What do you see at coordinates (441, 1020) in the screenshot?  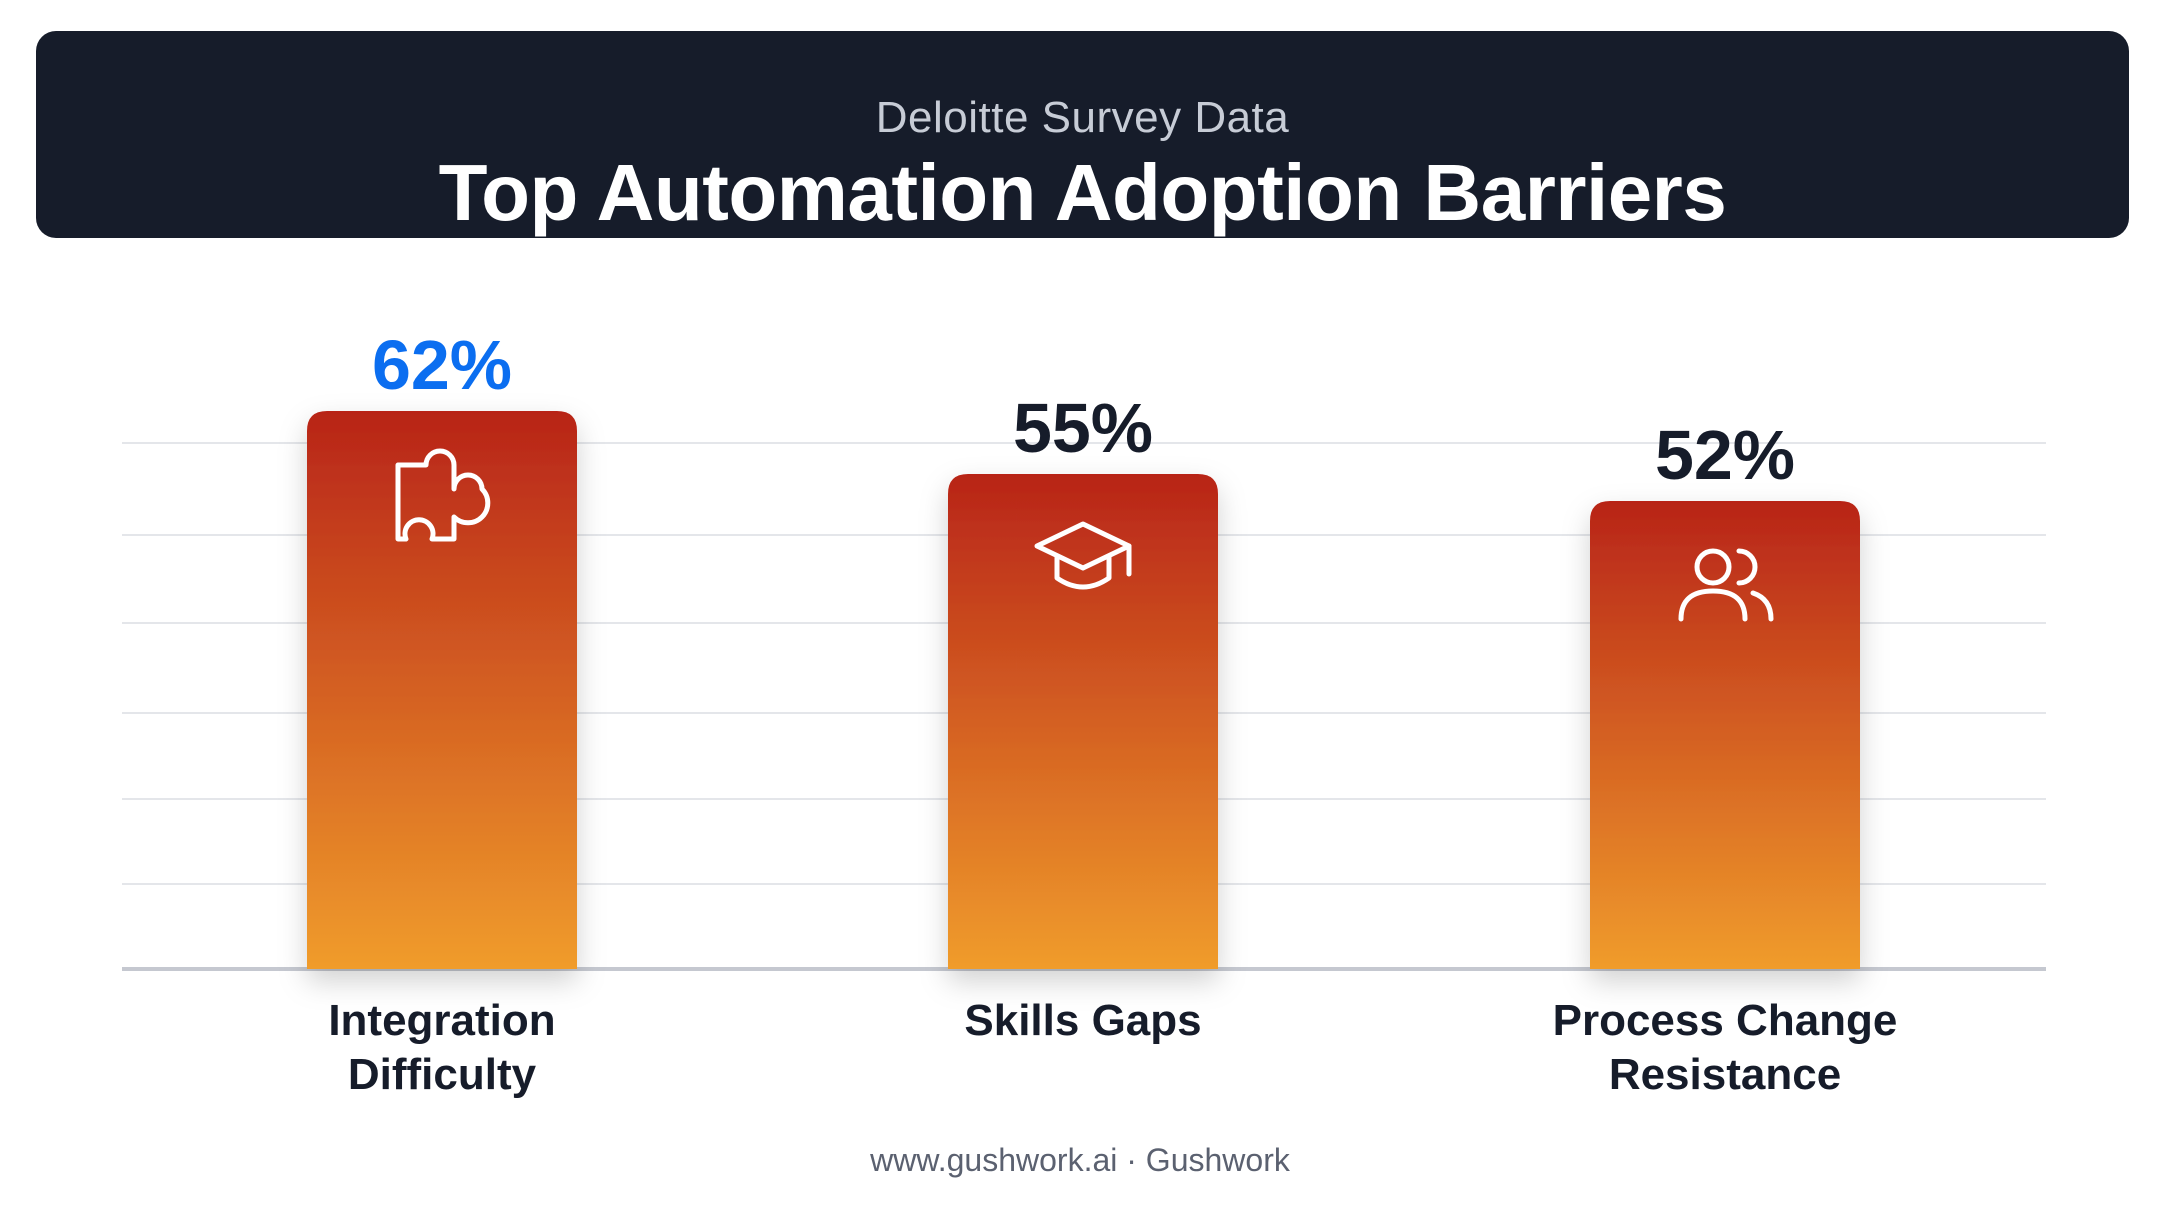 I see `category-label: Integration` at bounding box center [441, 1020].